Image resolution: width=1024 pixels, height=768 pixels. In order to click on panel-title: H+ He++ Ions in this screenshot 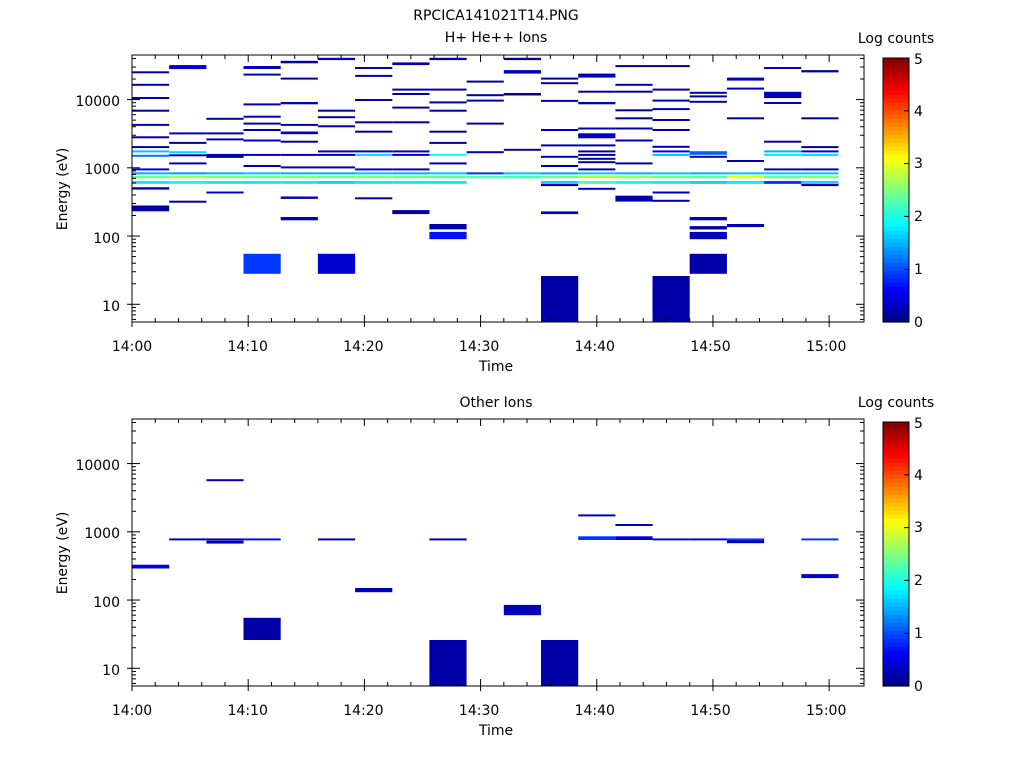, I will do `click(496, 38)`.